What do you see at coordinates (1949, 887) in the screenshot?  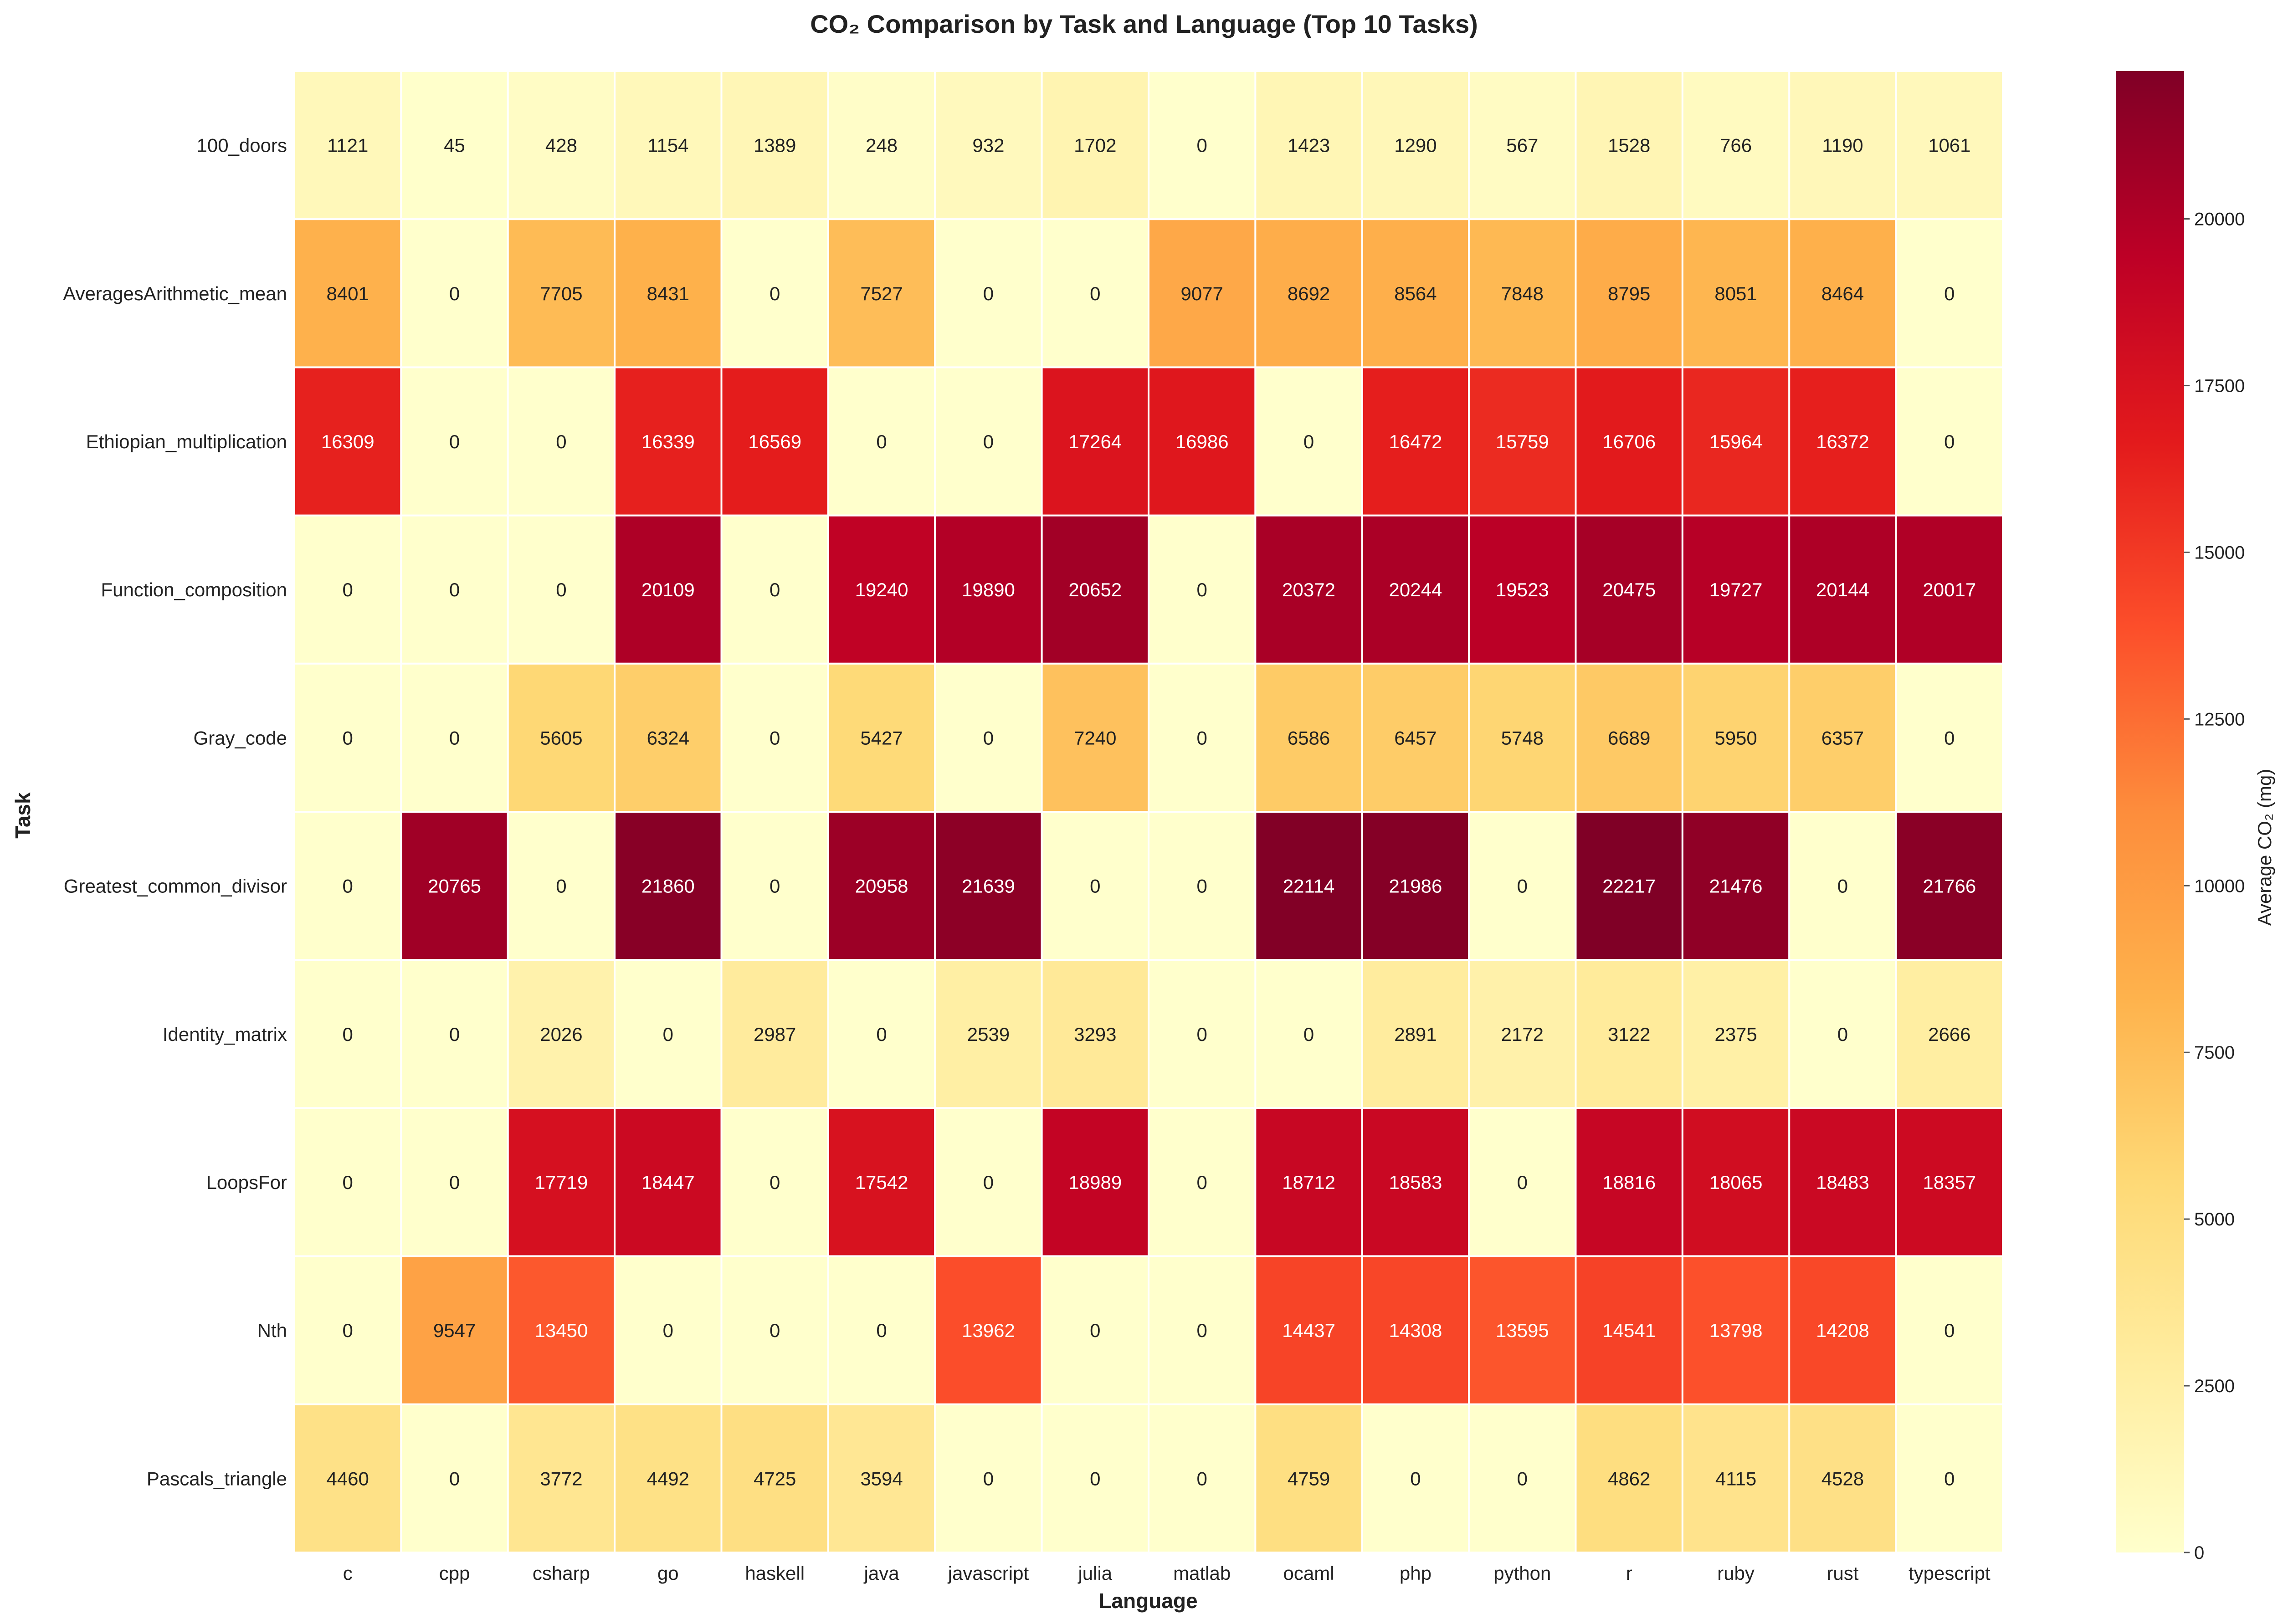 I see `heatmap-cell-value: 21766` at bounding box center [1949, 887].